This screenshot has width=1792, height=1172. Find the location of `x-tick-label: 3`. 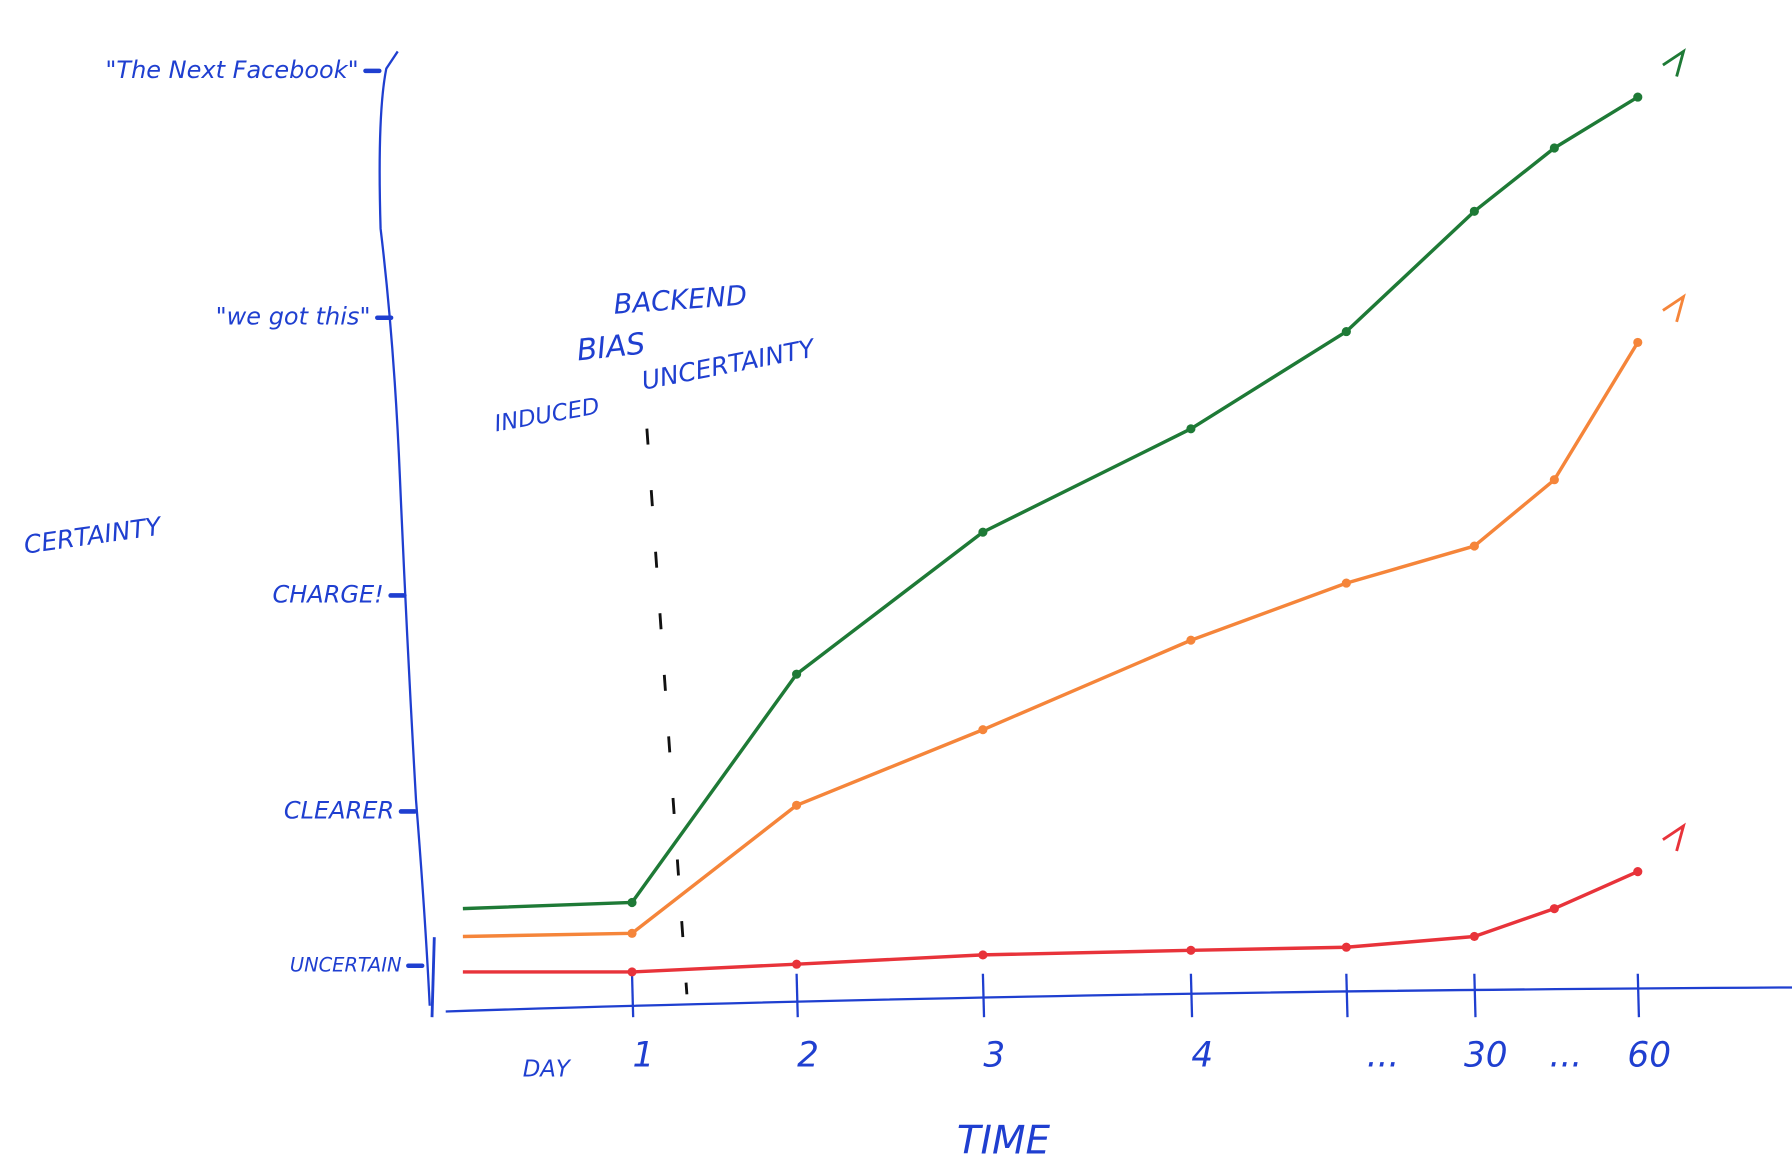

x-tick-label: 3 is located at coordinates (994, 1056).